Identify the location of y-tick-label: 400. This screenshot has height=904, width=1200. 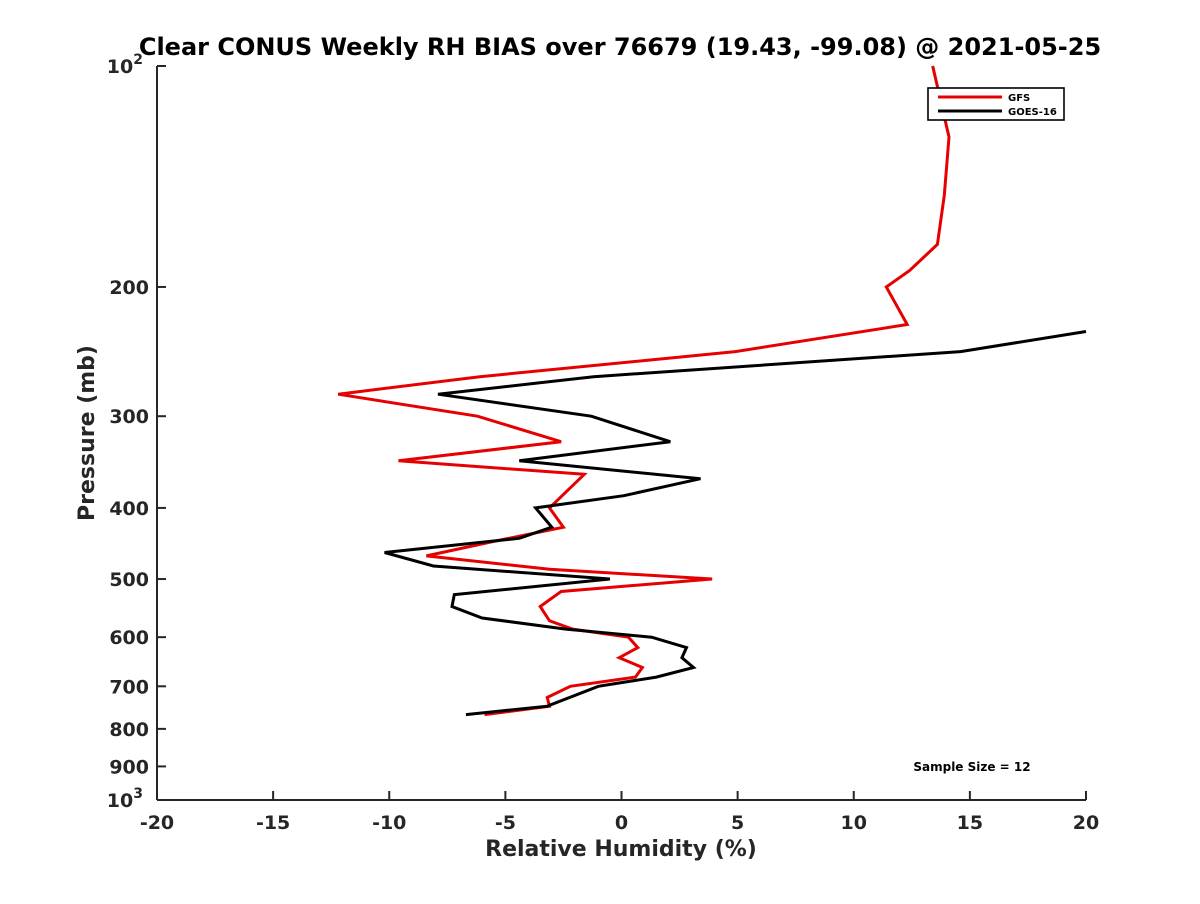
(129, 509).